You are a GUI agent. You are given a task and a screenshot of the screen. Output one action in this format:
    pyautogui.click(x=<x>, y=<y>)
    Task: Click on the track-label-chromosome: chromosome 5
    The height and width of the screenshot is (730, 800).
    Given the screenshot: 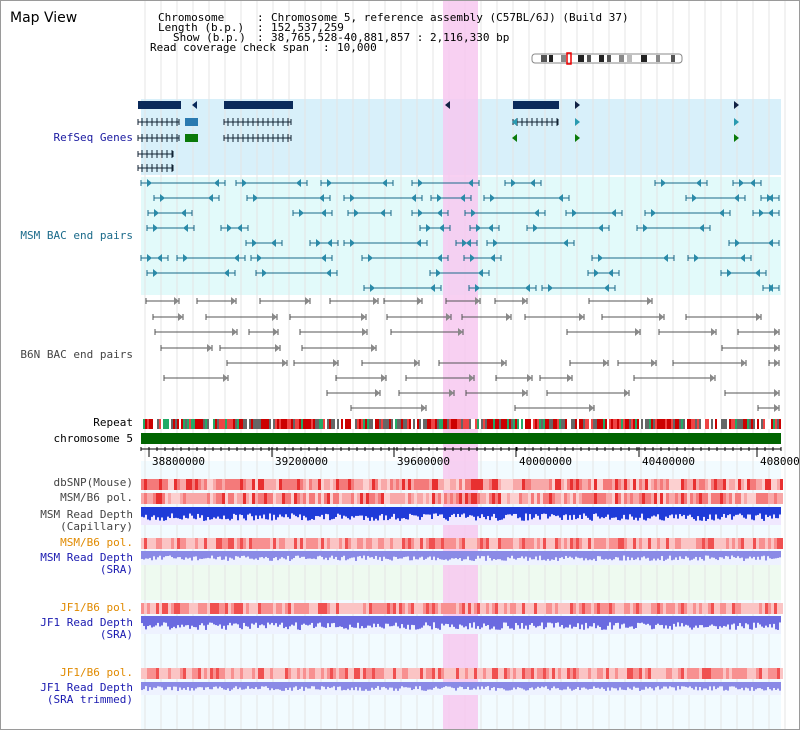 What is the action you would take?
    pyautogui.click(x=93, y=438)
    